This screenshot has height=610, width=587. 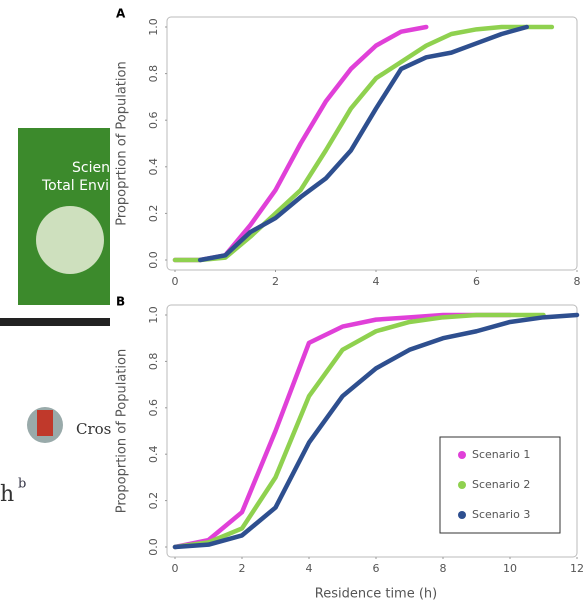 I want to click on x-tick-label: 12, so click(x=577, y=568).